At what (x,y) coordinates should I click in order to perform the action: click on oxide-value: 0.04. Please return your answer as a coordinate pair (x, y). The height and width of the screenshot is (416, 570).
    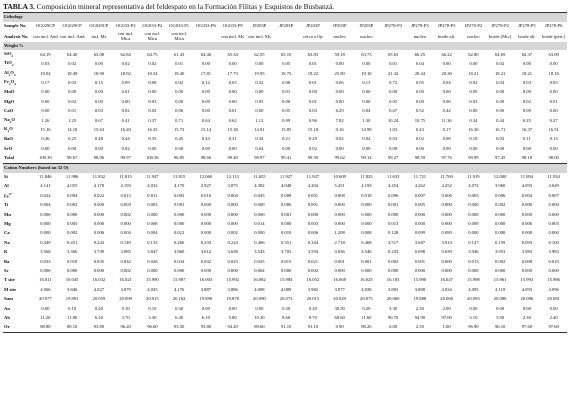
    Looking at the image, I should click on (419, 64).